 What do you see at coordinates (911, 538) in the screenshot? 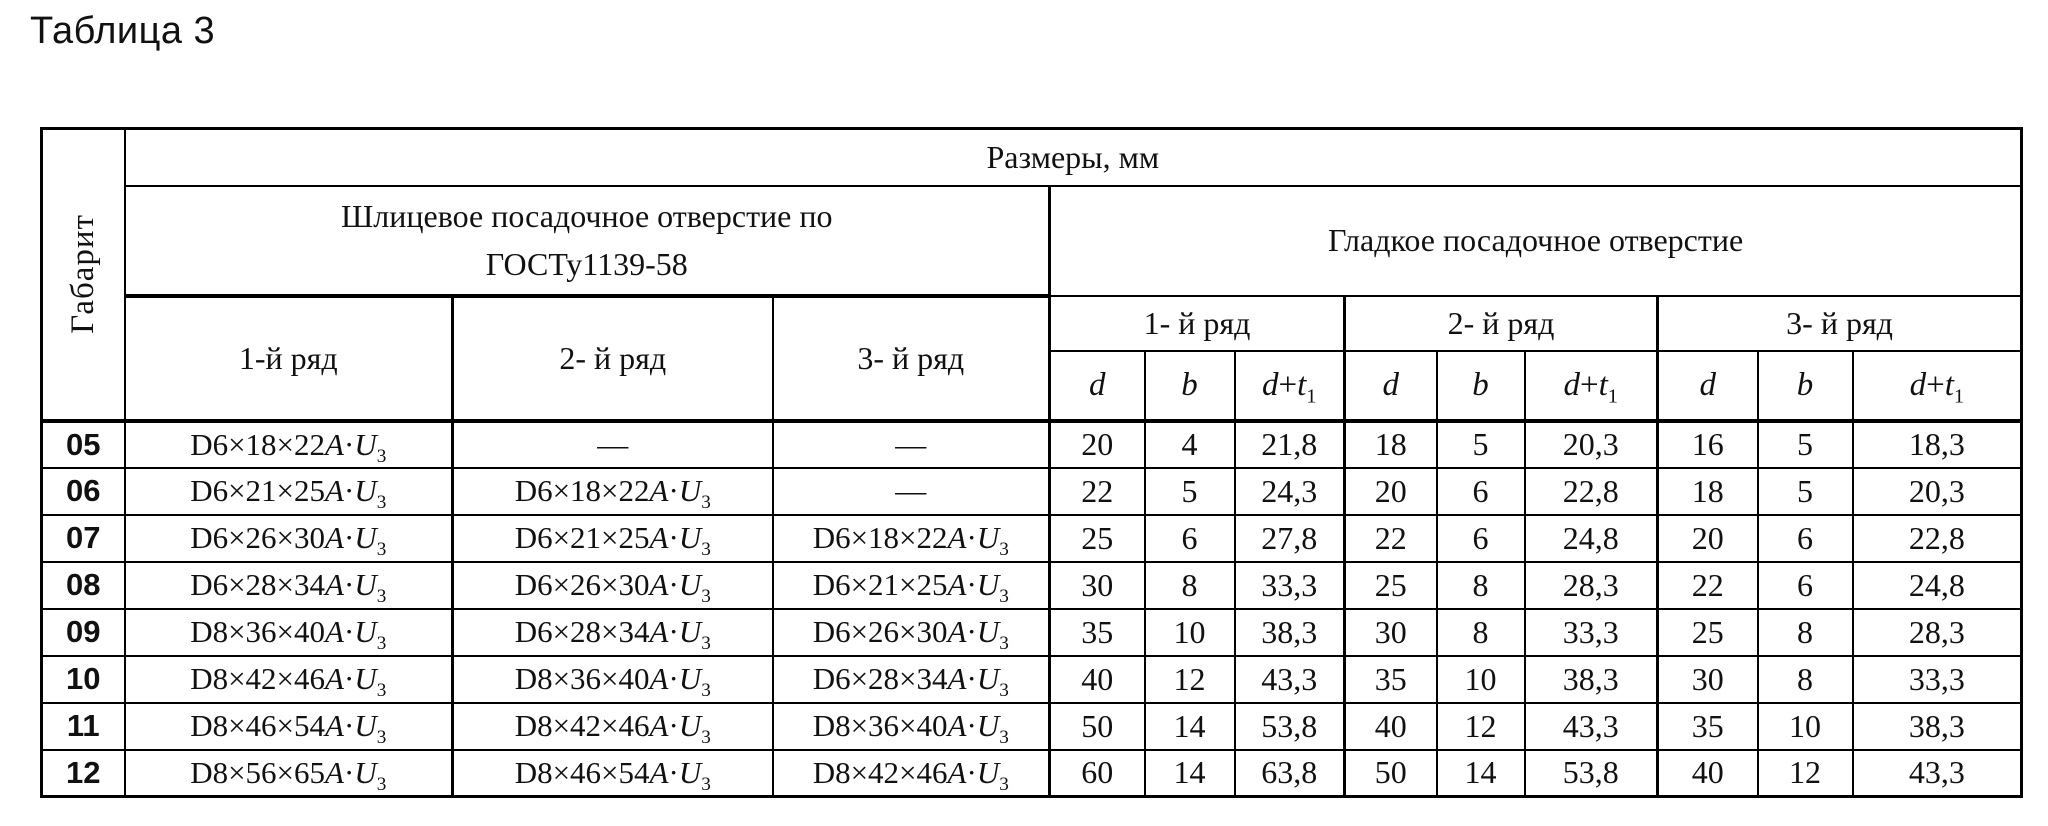
I see `spline-designation-cell: D6×18×22A·U3` at bounding box center [911, 538].